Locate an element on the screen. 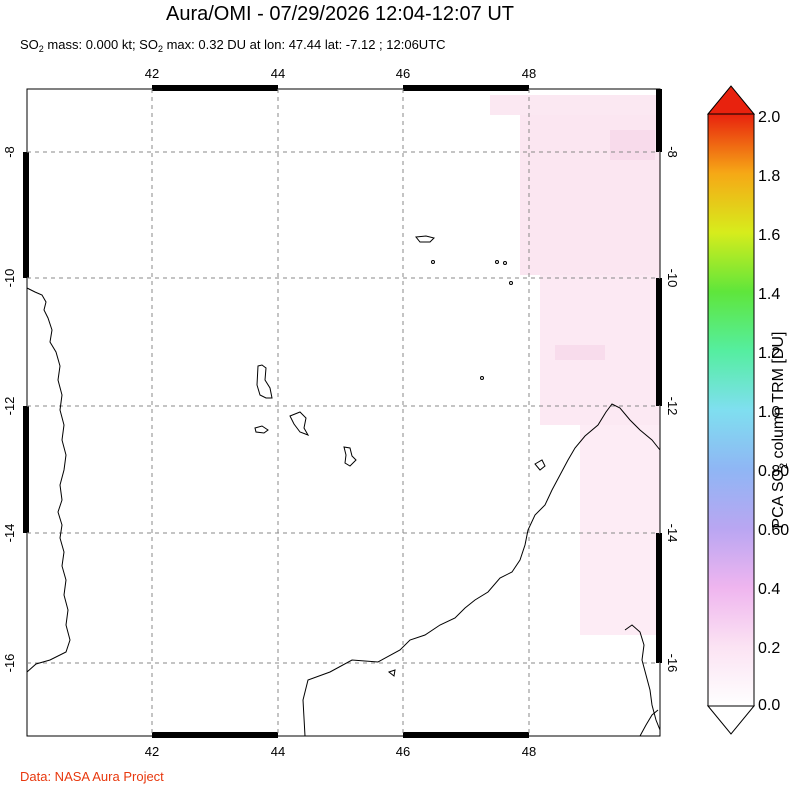  colorbar-label: 1.2 is located at coordinates (769, 353).